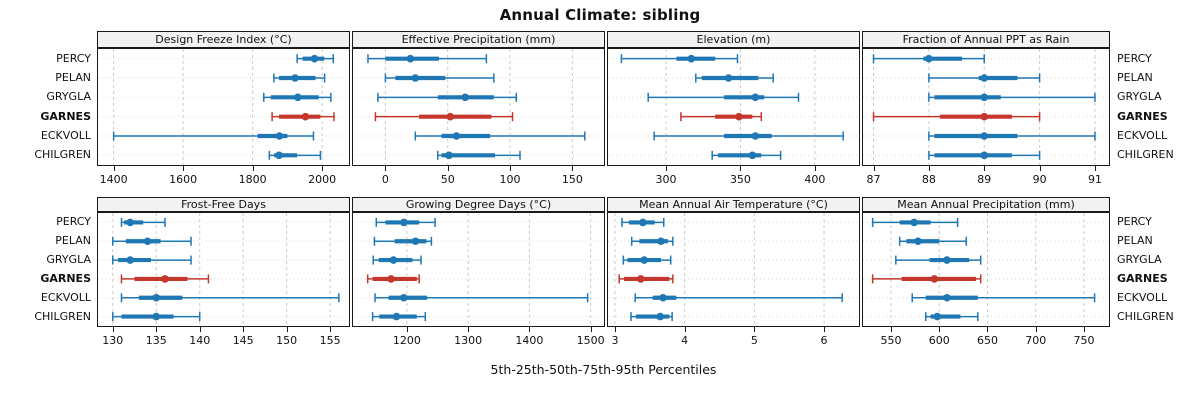 Image resolution: width=1200 pixels, height=400 pixels. What do you see at coordinates (1145, 155) in the screenshot?
I see `site-label-right-chilgren: CHILGREN` at bounding box center [1145, 155].